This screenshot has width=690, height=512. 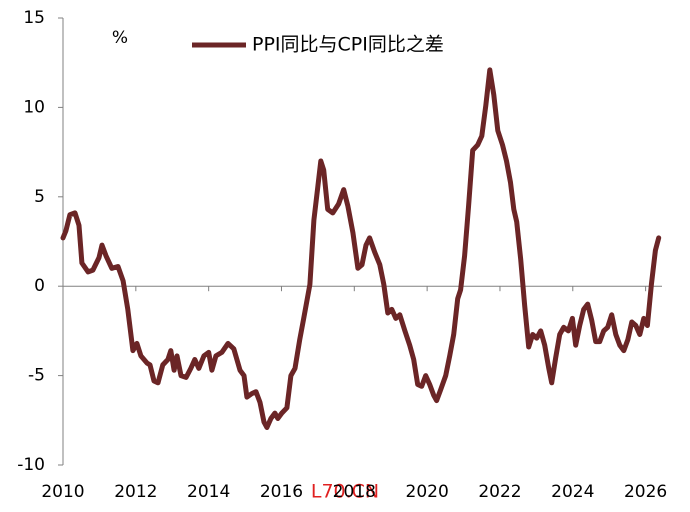 What do you see at coordinates (645, 492) in the screenshot?
I see `x-tick-label: 2026` at bounding box center [645, 492].